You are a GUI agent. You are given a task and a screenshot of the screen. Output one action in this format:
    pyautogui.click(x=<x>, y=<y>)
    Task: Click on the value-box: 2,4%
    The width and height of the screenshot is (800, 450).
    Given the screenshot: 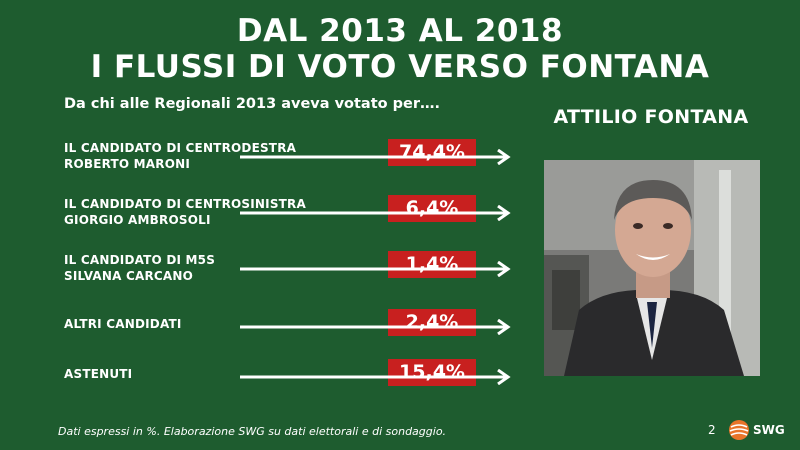 What is the action you would take?
    pyautogui.click(x=432, y=322)
    